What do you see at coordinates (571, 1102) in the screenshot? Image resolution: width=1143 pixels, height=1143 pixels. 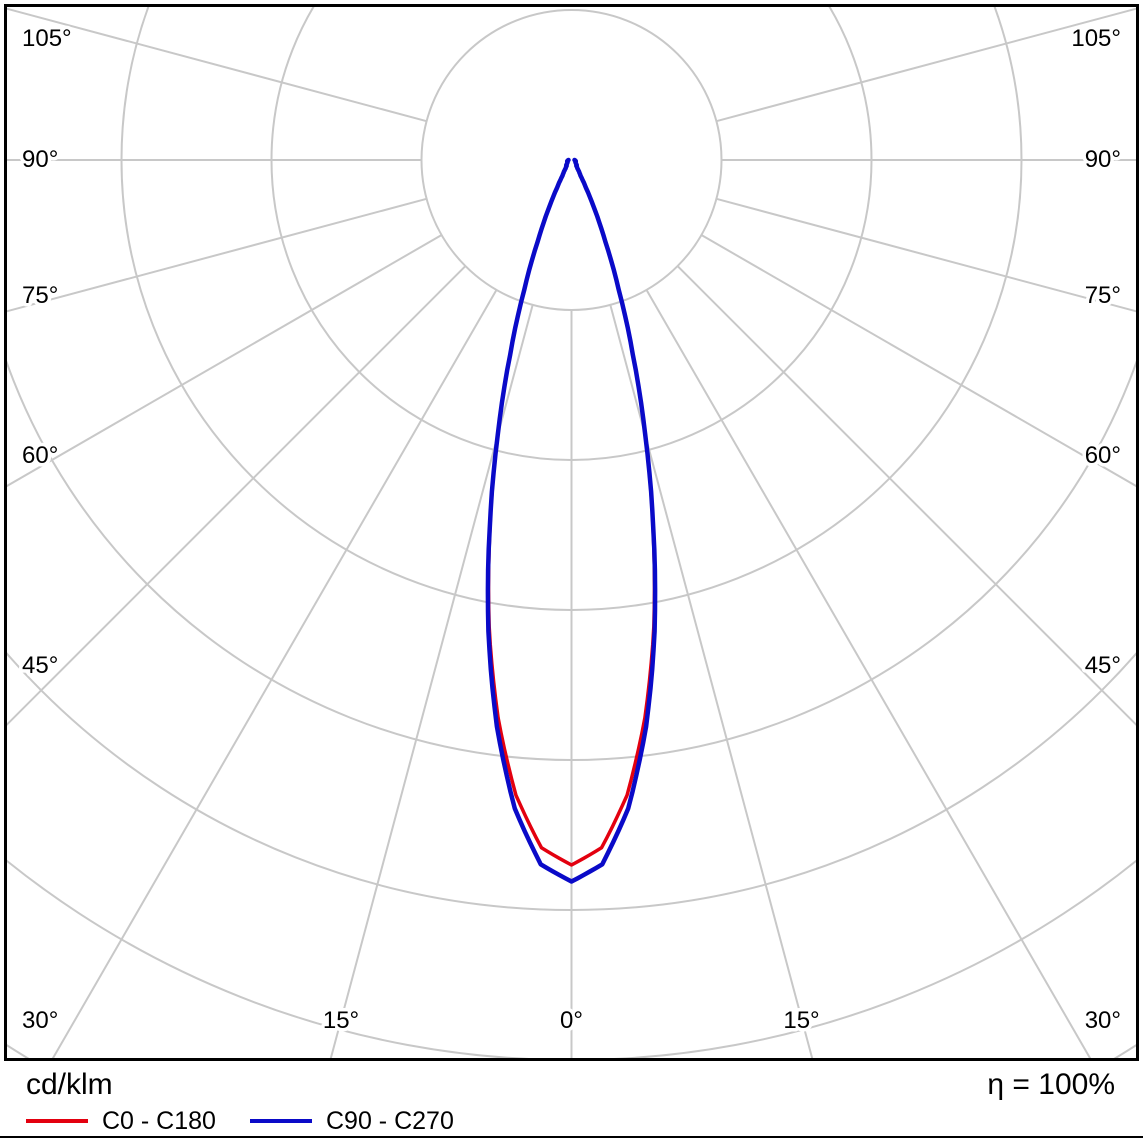 I see `legend-area: cd/klm η = 100% C0 - C180 C90 - C270` at bounding box center [571, 1102].